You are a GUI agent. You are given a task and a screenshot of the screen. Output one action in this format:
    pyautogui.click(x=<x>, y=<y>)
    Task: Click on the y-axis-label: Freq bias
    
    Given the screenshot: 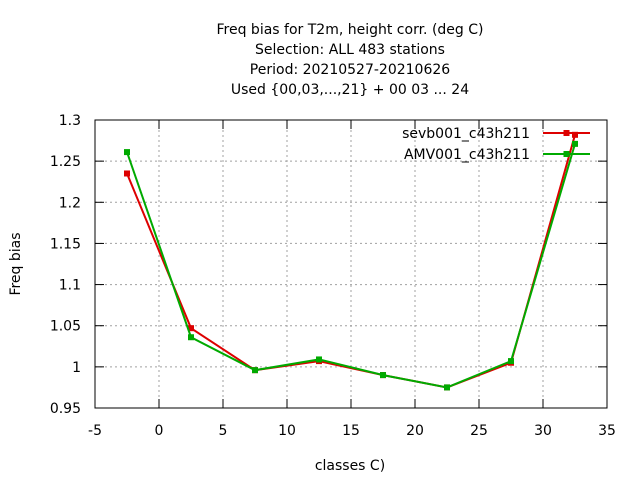 What is the action you would take?
    pyautogui.click(x=16, y=263)
    